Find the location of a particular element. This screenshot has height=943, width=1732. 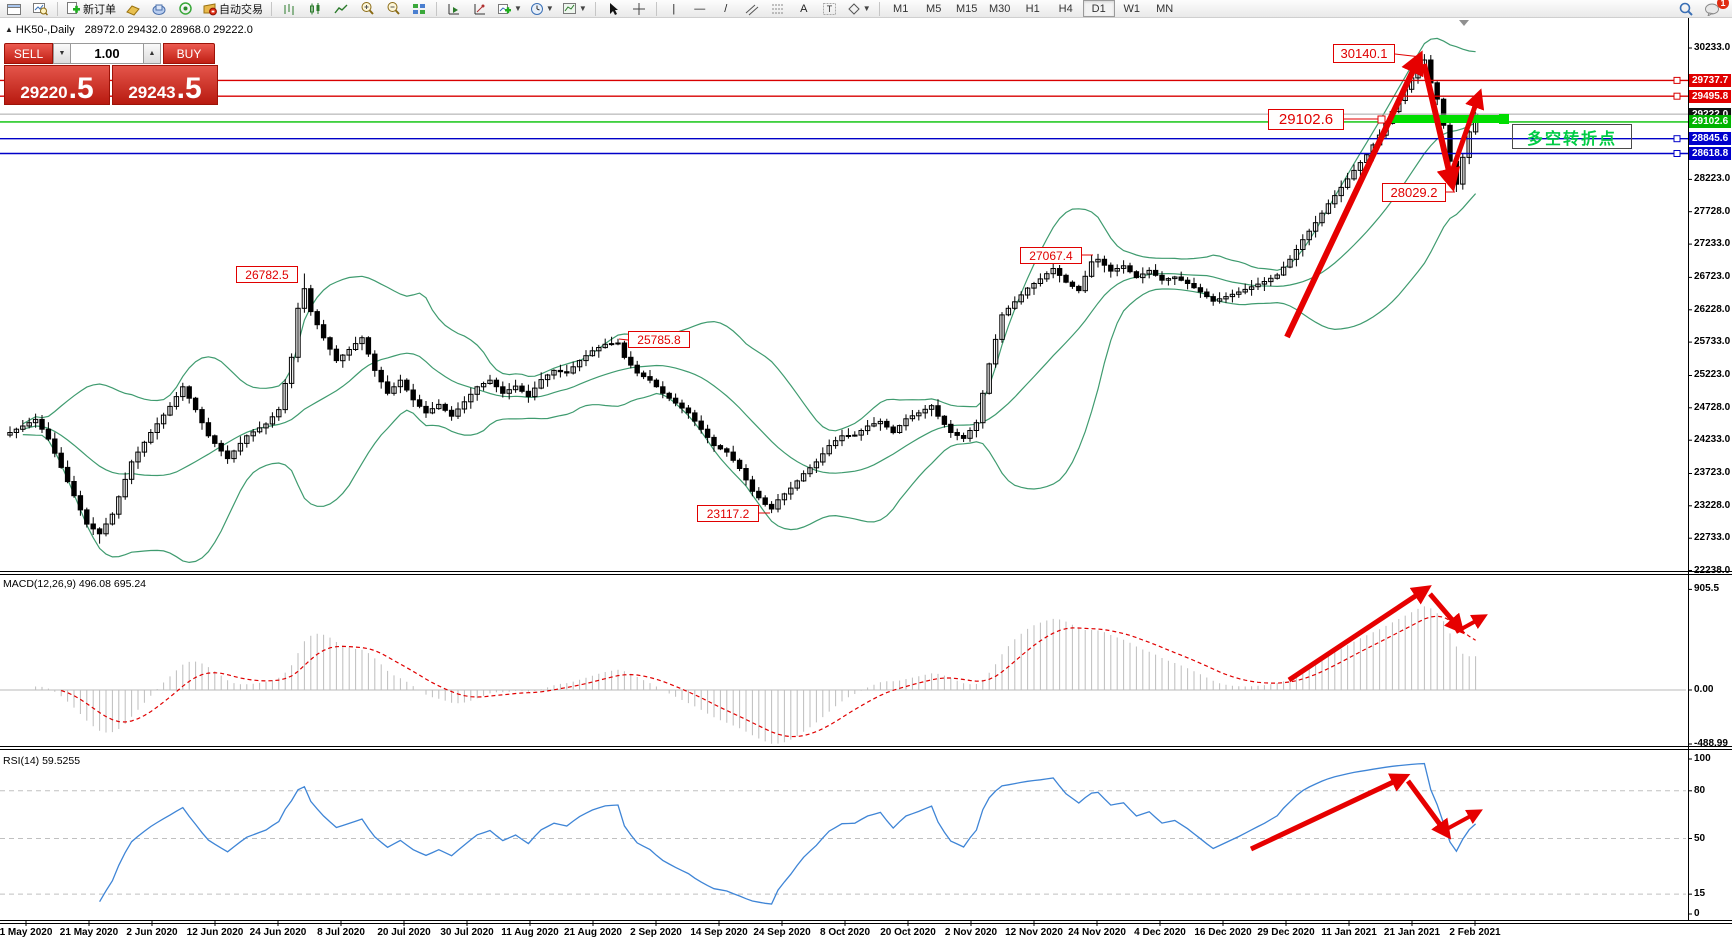

swing-price-callout: 29102.6 is located at coordinates (1306, 119).